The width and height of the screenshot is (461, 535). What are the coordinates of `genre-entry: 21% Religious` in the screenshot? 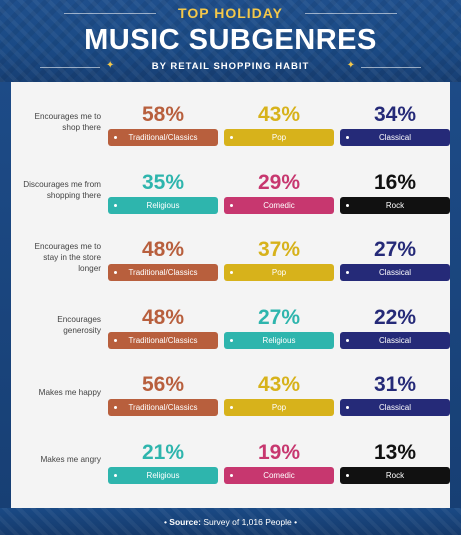 It's located at (163, 460).